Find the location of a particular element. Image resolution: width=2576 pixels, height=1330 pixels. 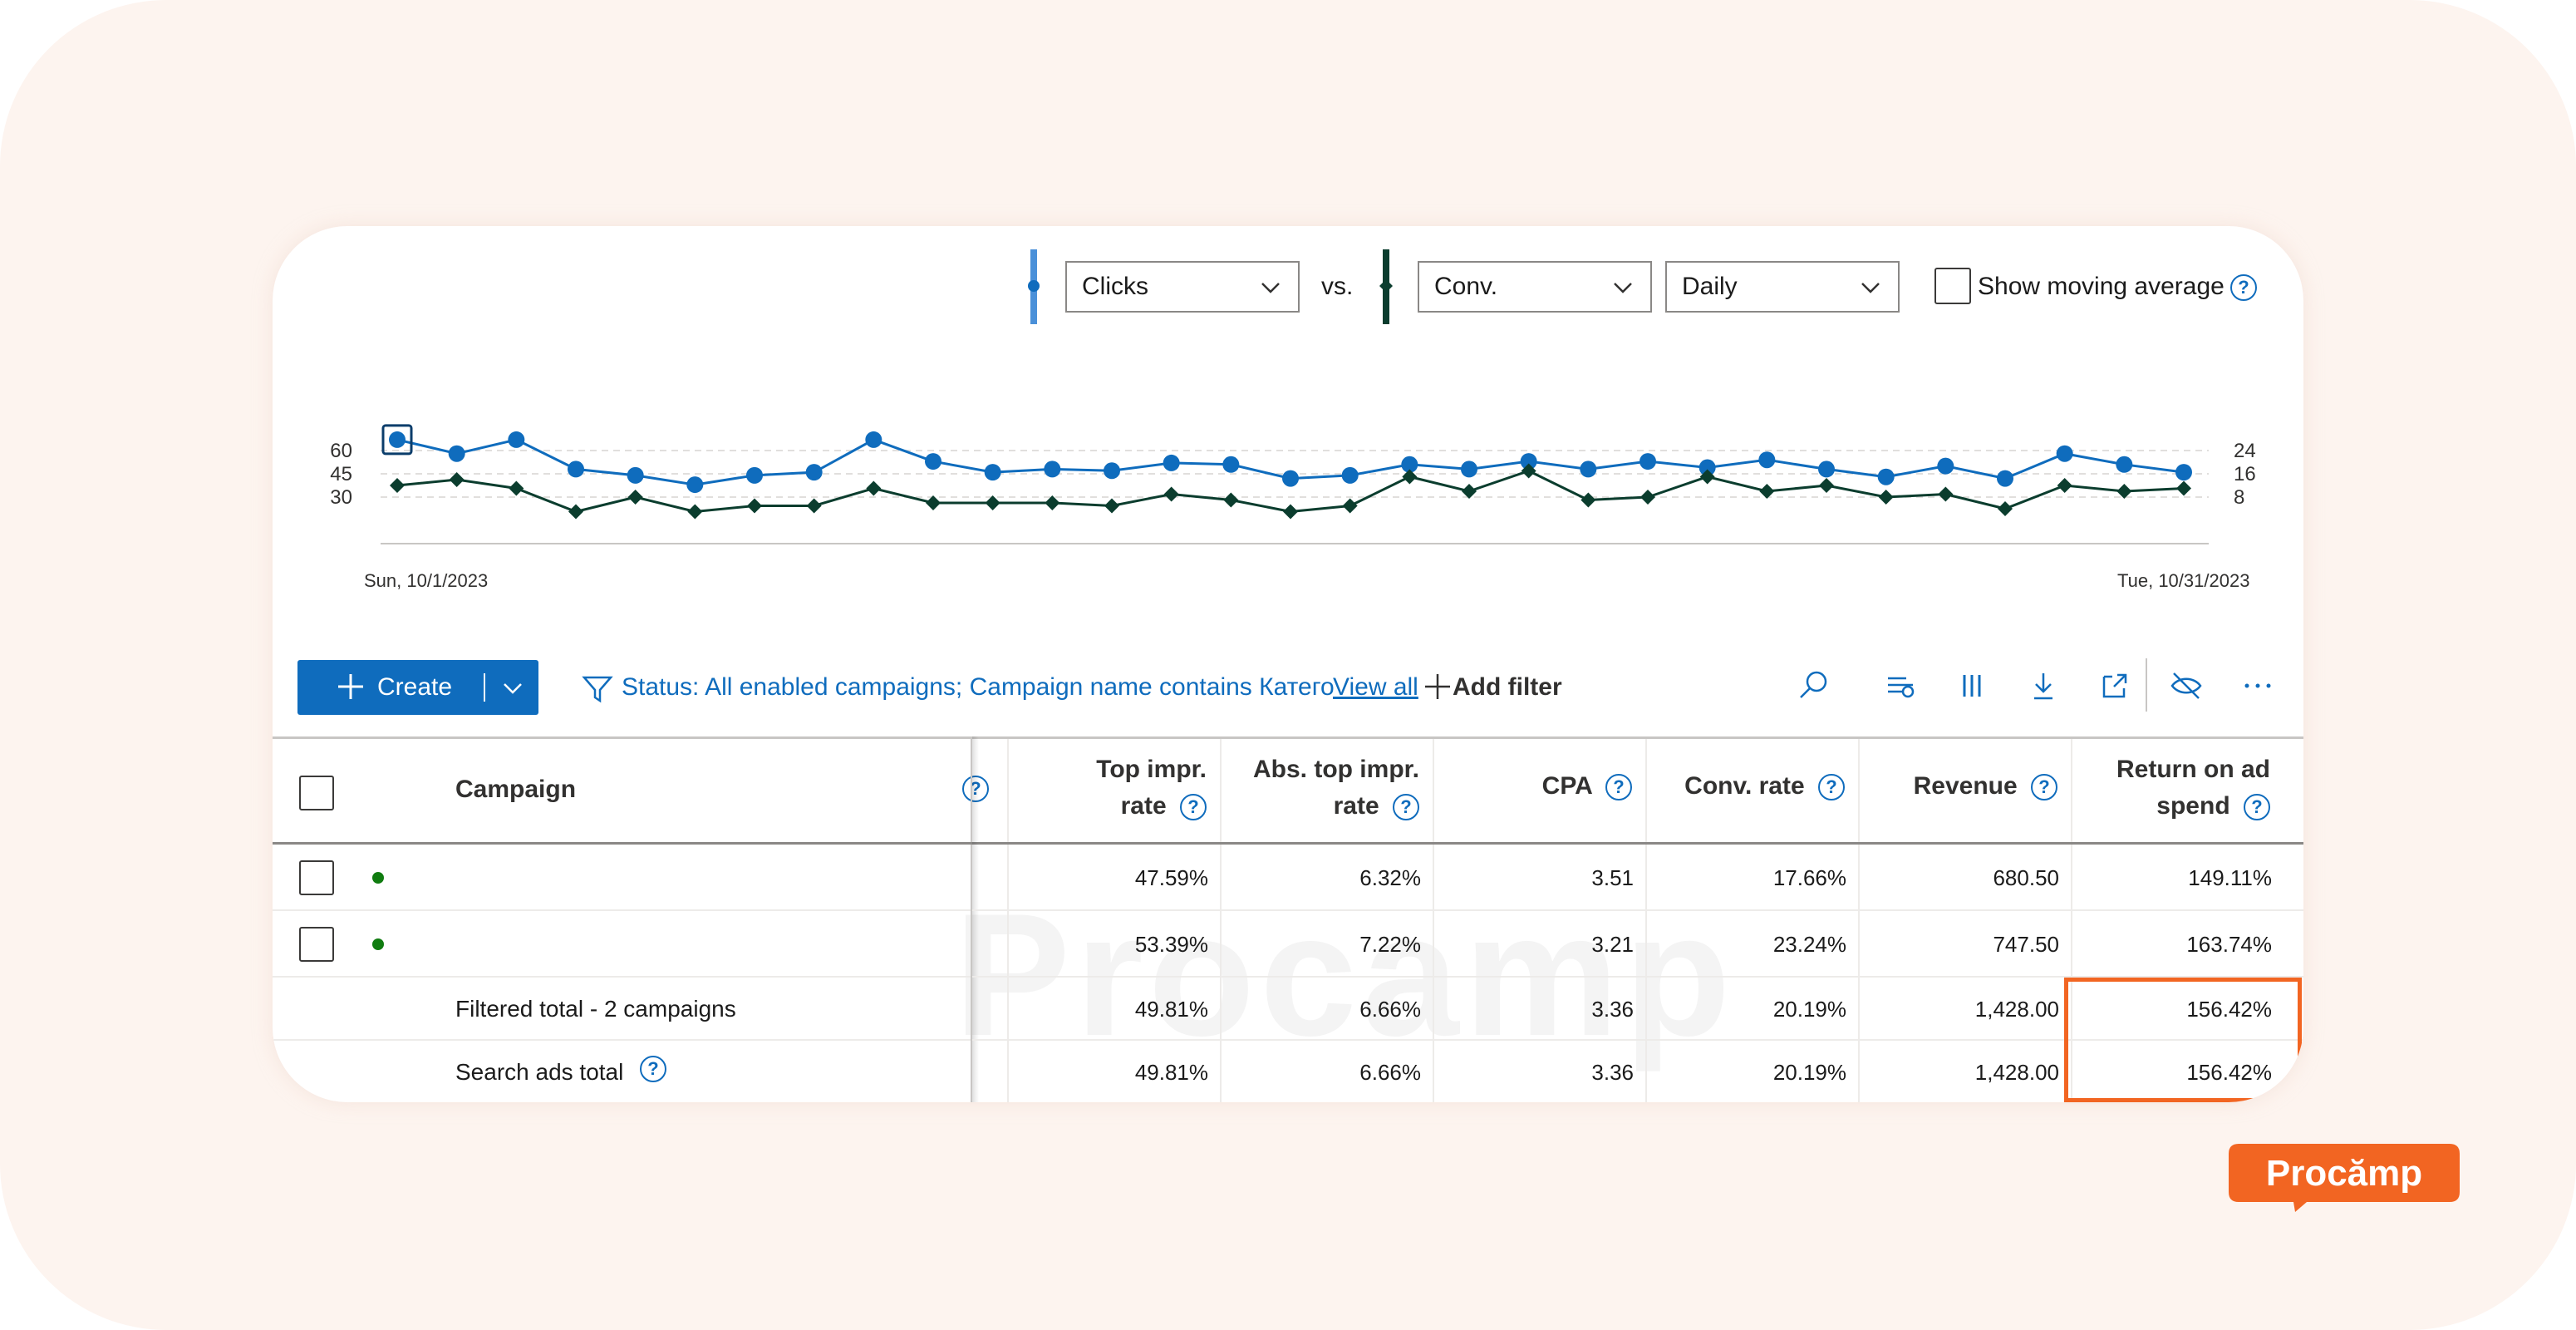

cell-abs-top: 7.22% is located at coordinates (1390, 944).